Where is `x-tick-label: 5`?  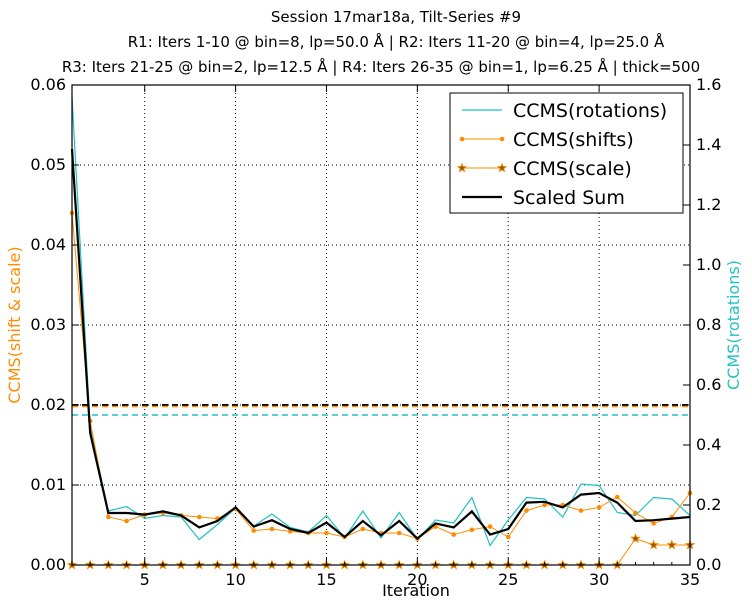
x-tick-label: 5 is located at coordinates (145, 579).